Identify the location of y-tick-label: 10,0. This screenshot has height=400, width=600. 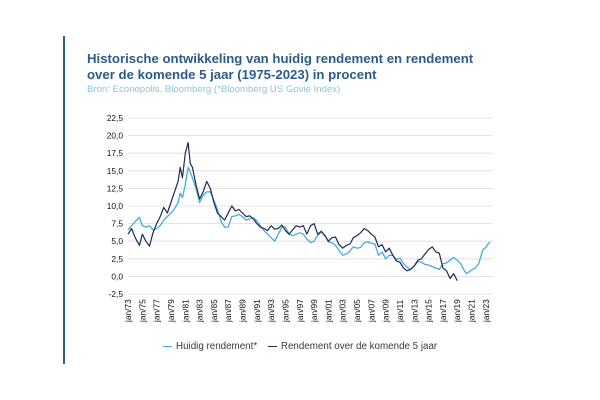
(115, 206).